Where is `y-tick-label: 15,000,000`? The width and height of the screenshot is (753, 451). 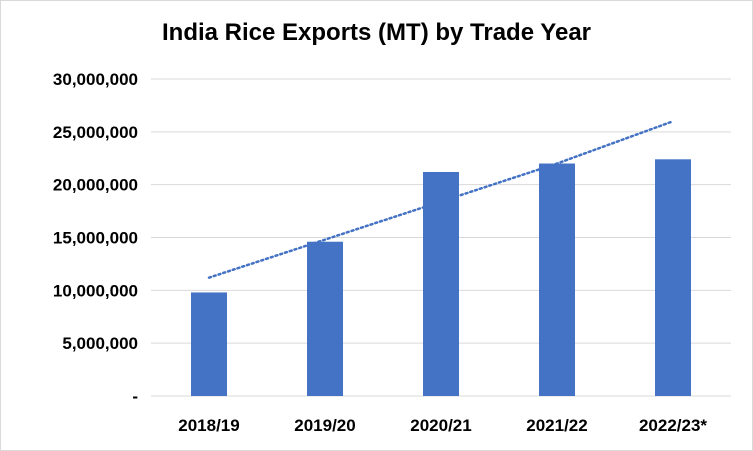 y-tick-label: 15,000,000 is located at coordinates (95, 238).